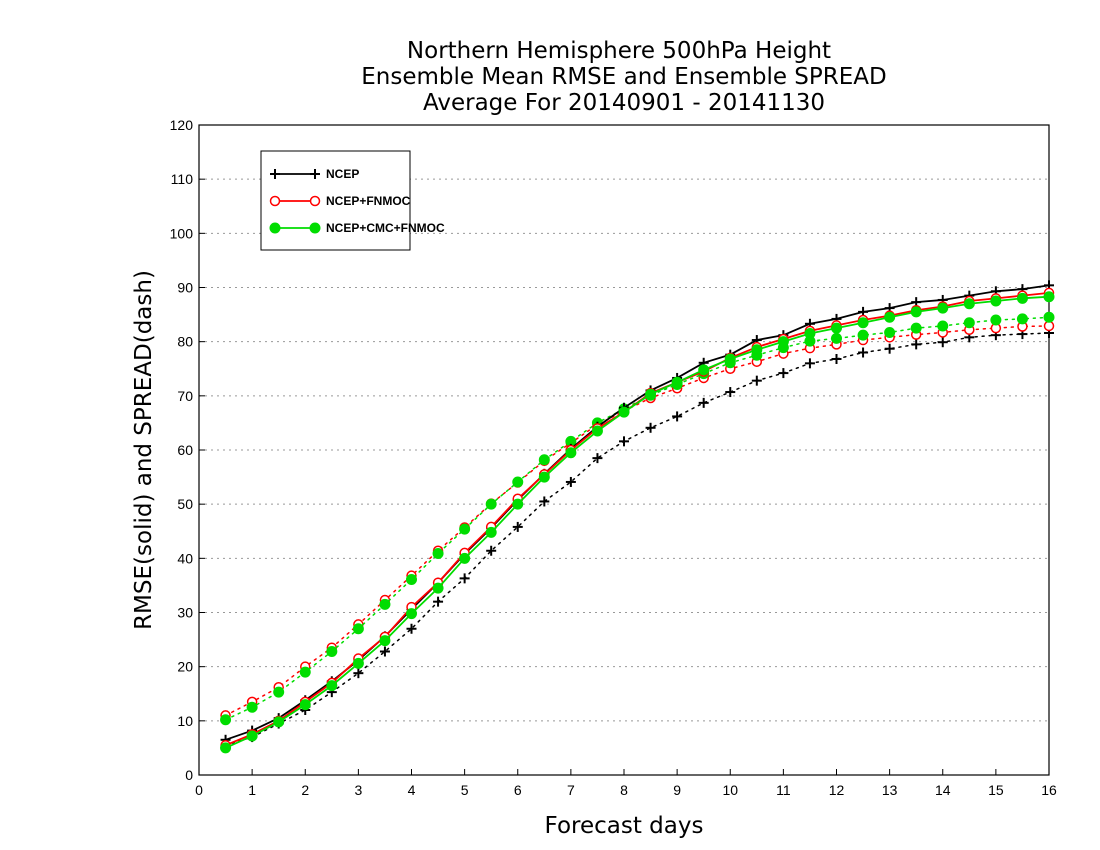 This screenshot has width=1100, height=850. I want to click on y-tick-label: 10, so click(185, 721).